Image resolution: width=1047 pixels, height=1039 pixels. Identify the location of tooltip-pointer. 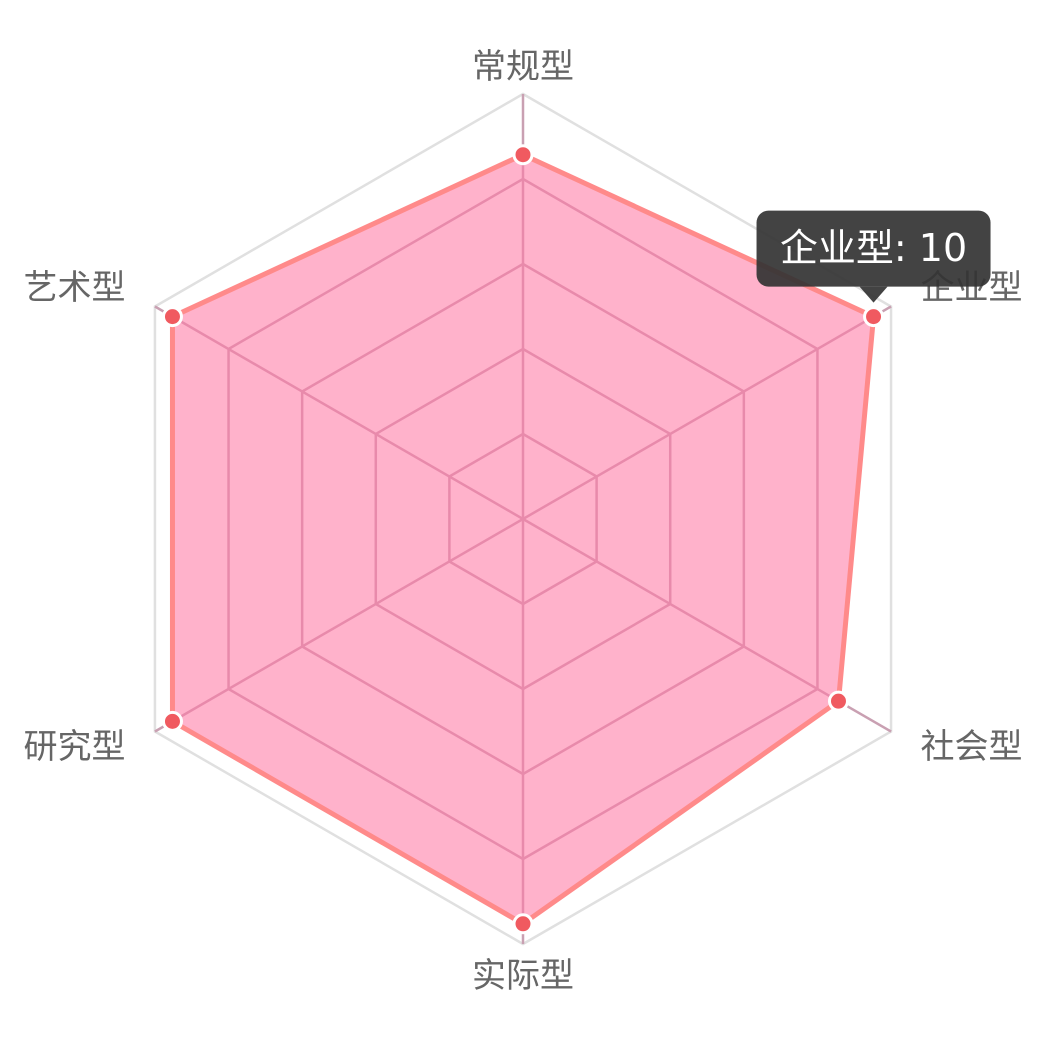
(873, 294).